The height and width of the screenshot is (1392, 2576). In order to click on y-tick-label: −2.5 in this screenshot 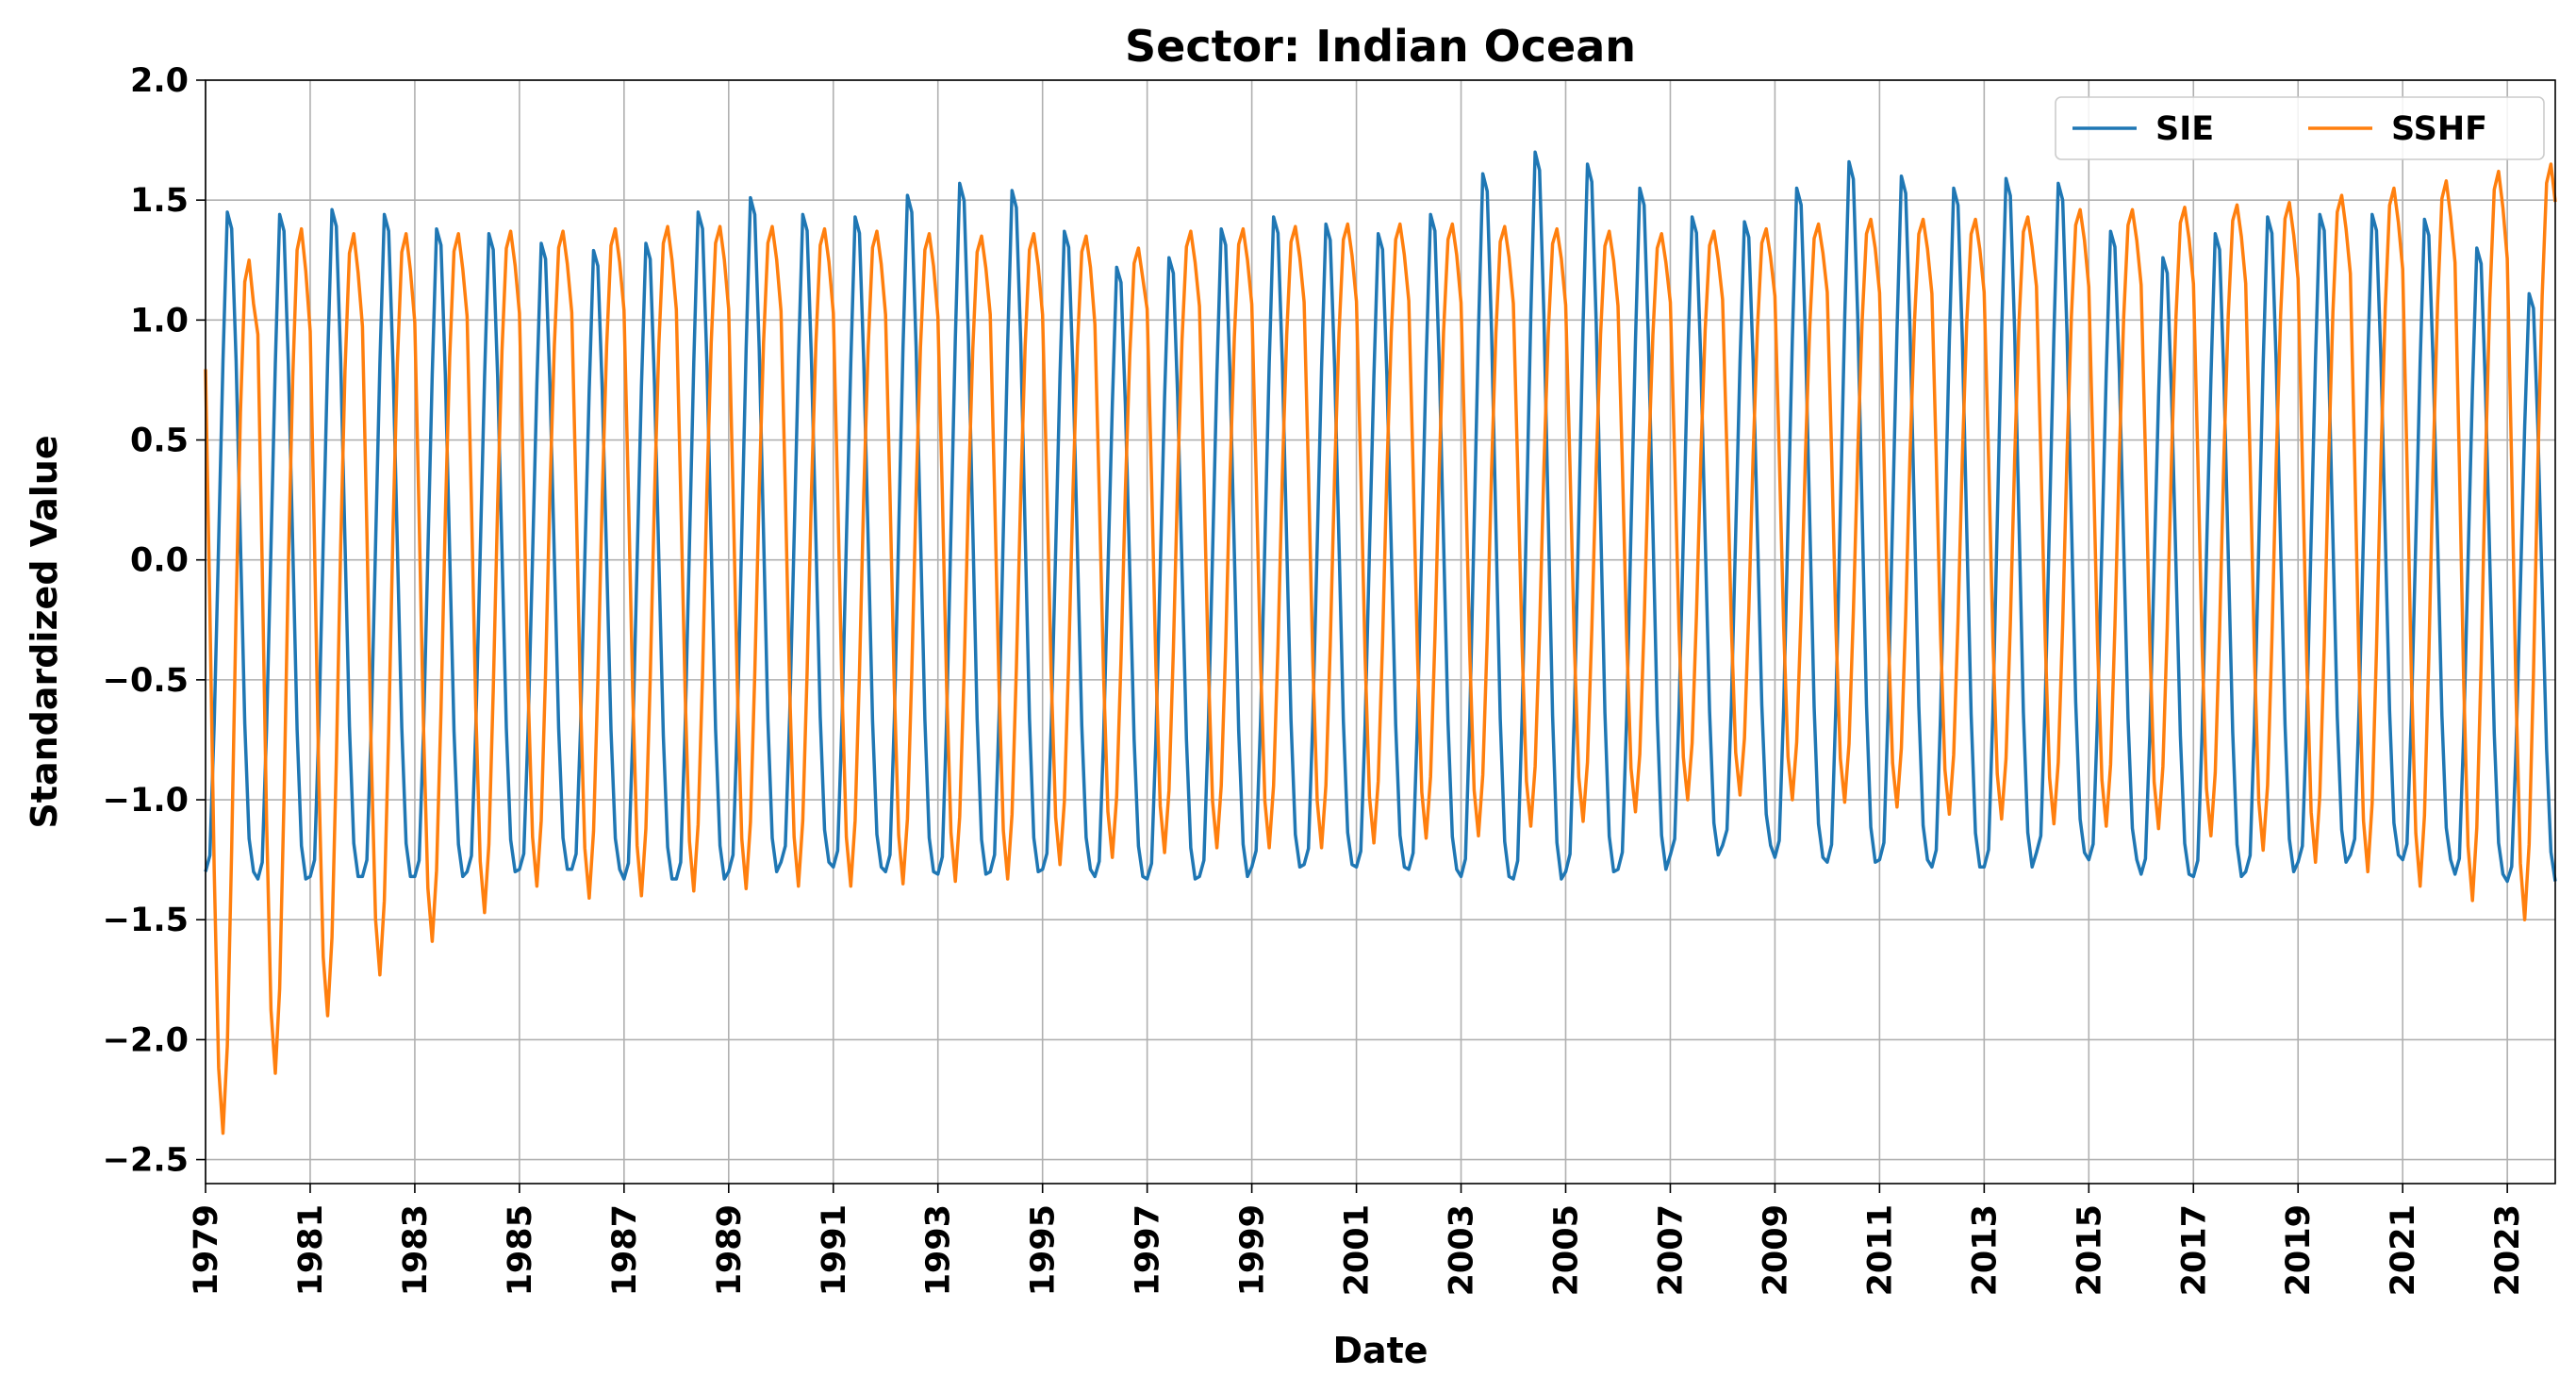, I will do `click(146, 1161)`.